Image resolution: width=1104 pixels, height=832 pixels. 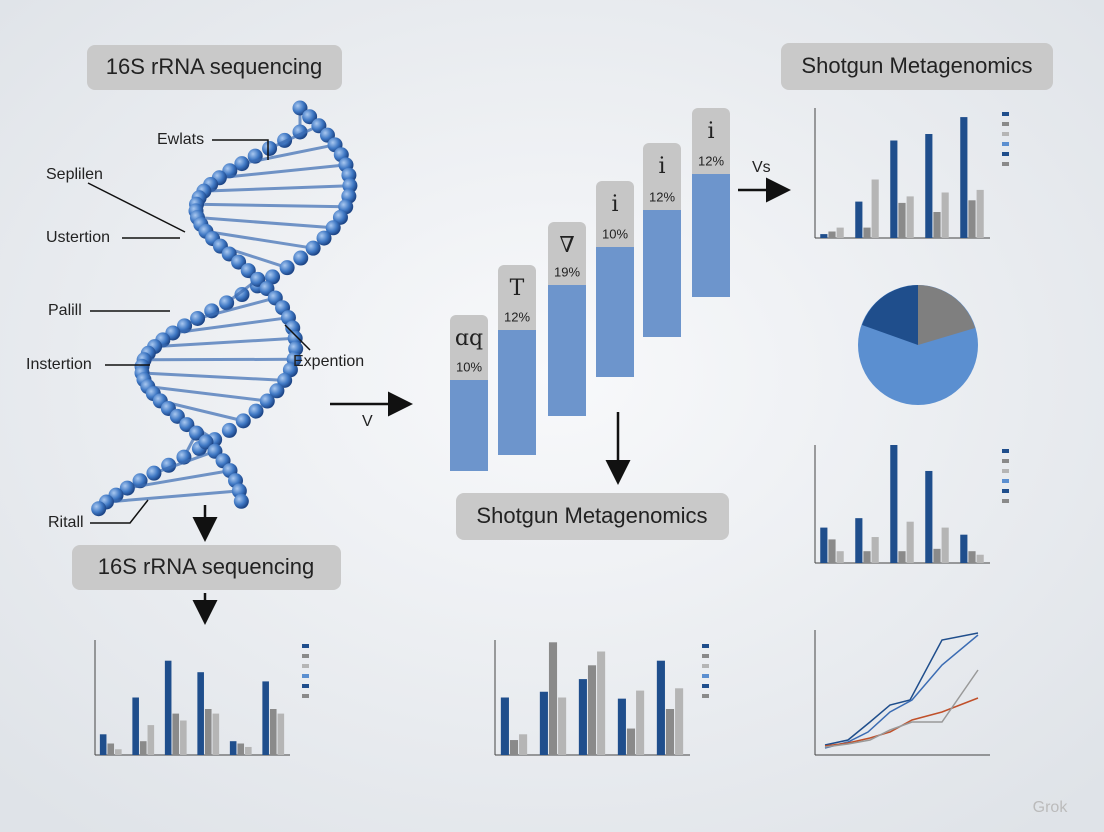 I want to click on dna-label: Ritall, so click(x=66, y=522).